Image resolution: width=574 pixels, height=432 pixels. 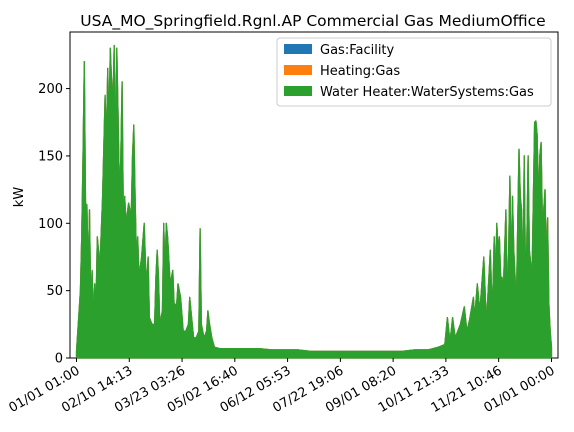 What do you see at coordinates (50, 89) in the screenshot?
I see `y-tick-label: 200` at bounding box center [50, 89].